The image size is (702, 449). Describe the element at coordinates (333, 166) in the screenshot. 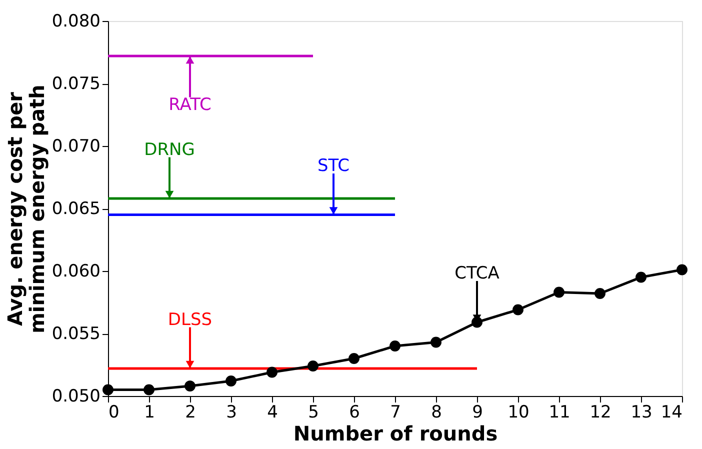

I see `annotation: STC` at that location.